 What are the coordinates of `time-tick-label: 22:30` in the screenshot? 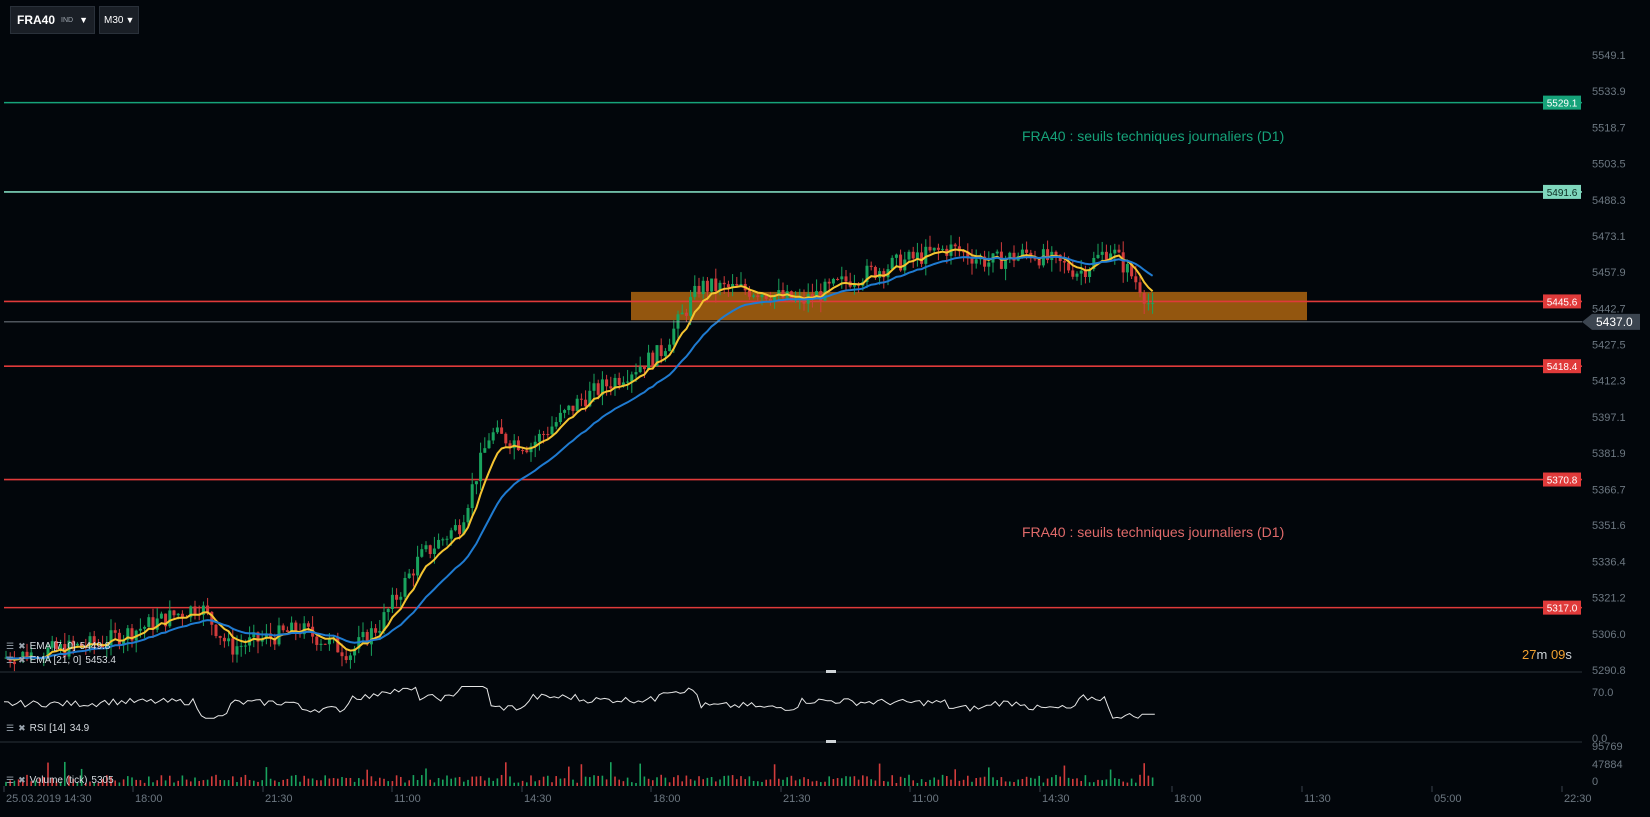 It's located at (1578, 799).